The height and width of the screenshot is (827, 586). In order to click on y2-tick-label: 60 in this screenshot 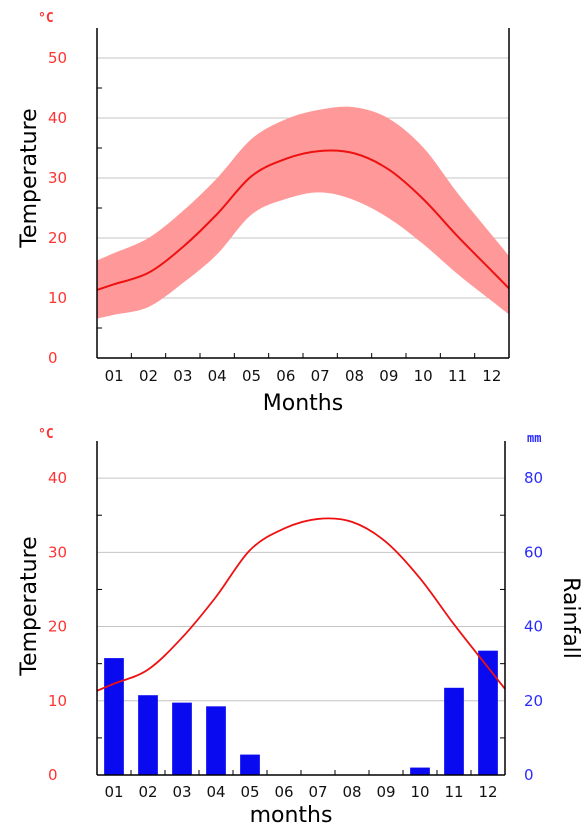, I will do `click(533, 552)`.